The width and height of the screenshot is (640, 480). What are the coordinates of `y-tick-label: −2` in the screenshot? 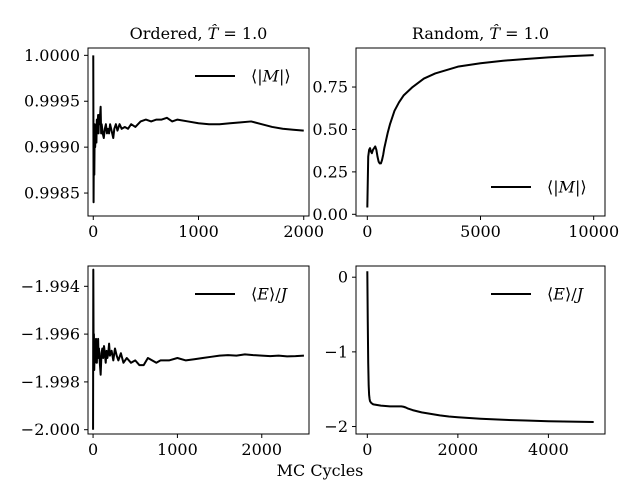 It's located at (336, 426).